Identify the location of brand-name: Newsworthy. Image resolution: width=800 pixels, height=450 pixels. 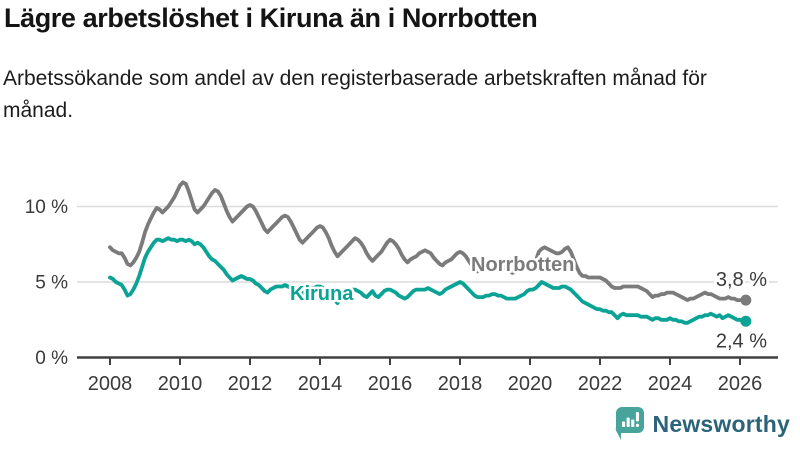
(721, 423).